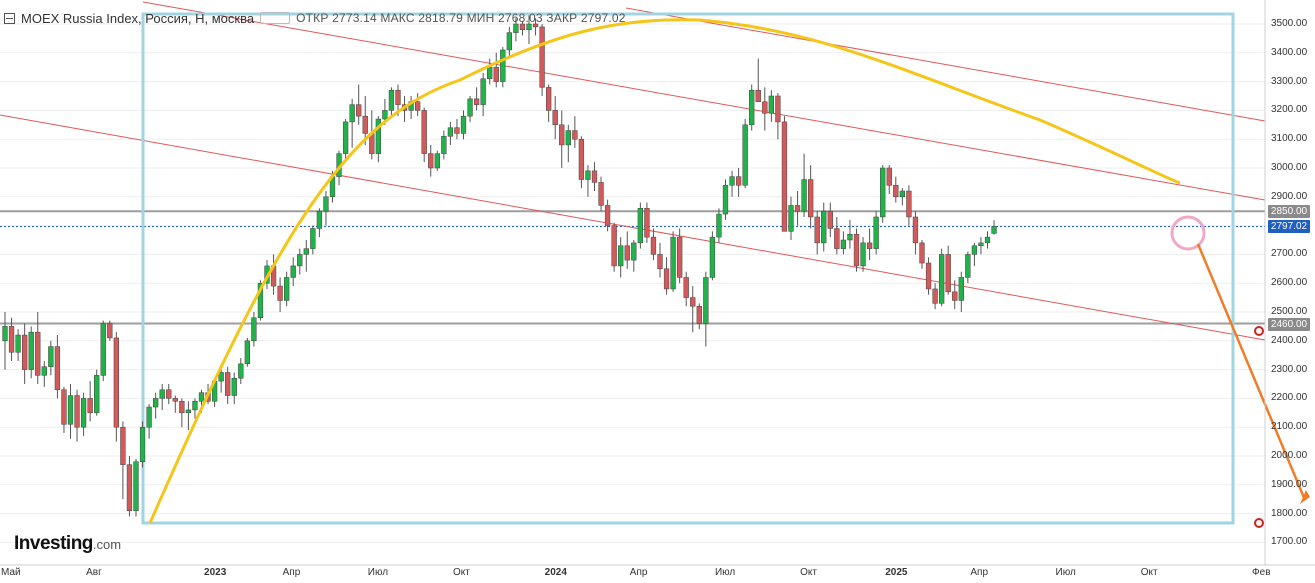 The image size is (1315, 583). Describe the element at coordinates (1289, 110) in the screenshot. I see `y-tick-label: 3200.00` at that location.